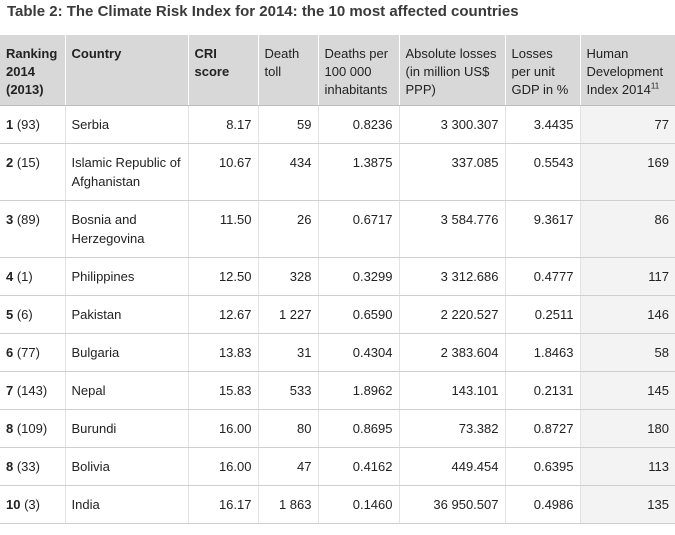 The image size is (675, 535). What do you see at coordinates (358, 466) in the screenshot?
I see `cell-deaths-per-100000: 0.4162` at bounding box center [358, 466].